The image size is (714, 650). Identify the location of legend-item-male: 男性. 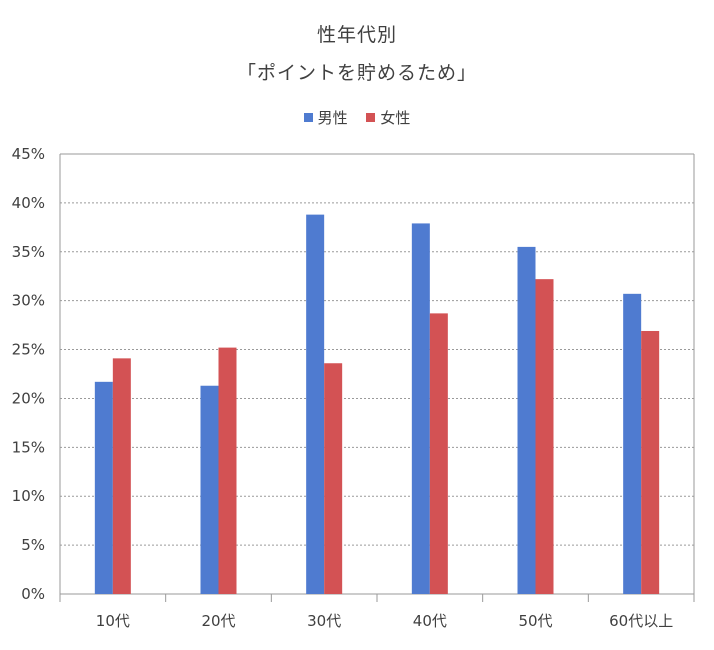
(325, 117).